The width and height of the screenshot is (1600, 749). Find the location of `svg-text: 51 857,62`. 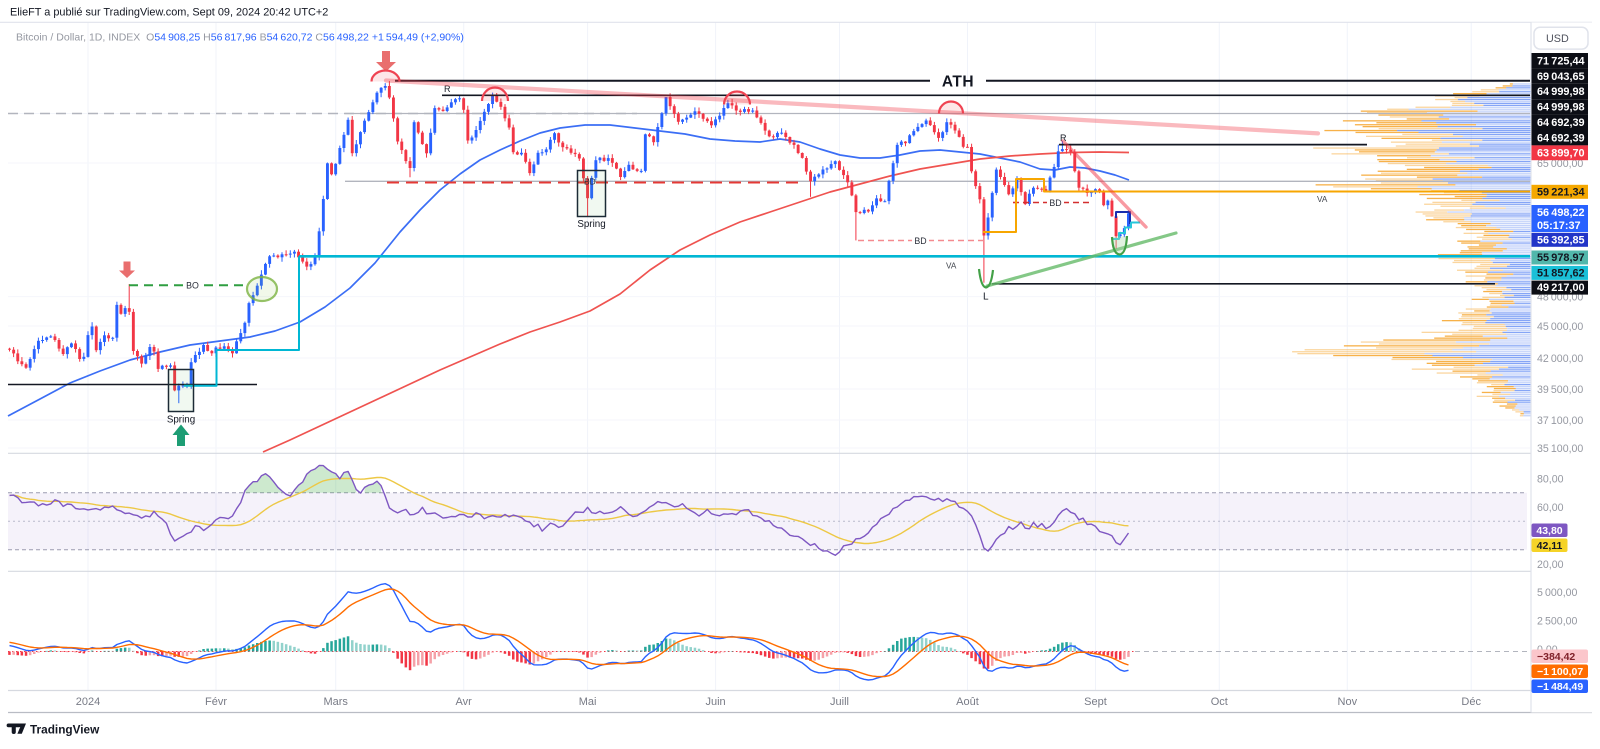

svg-text: 51 857,62 is located at coordinates (1561, 274).